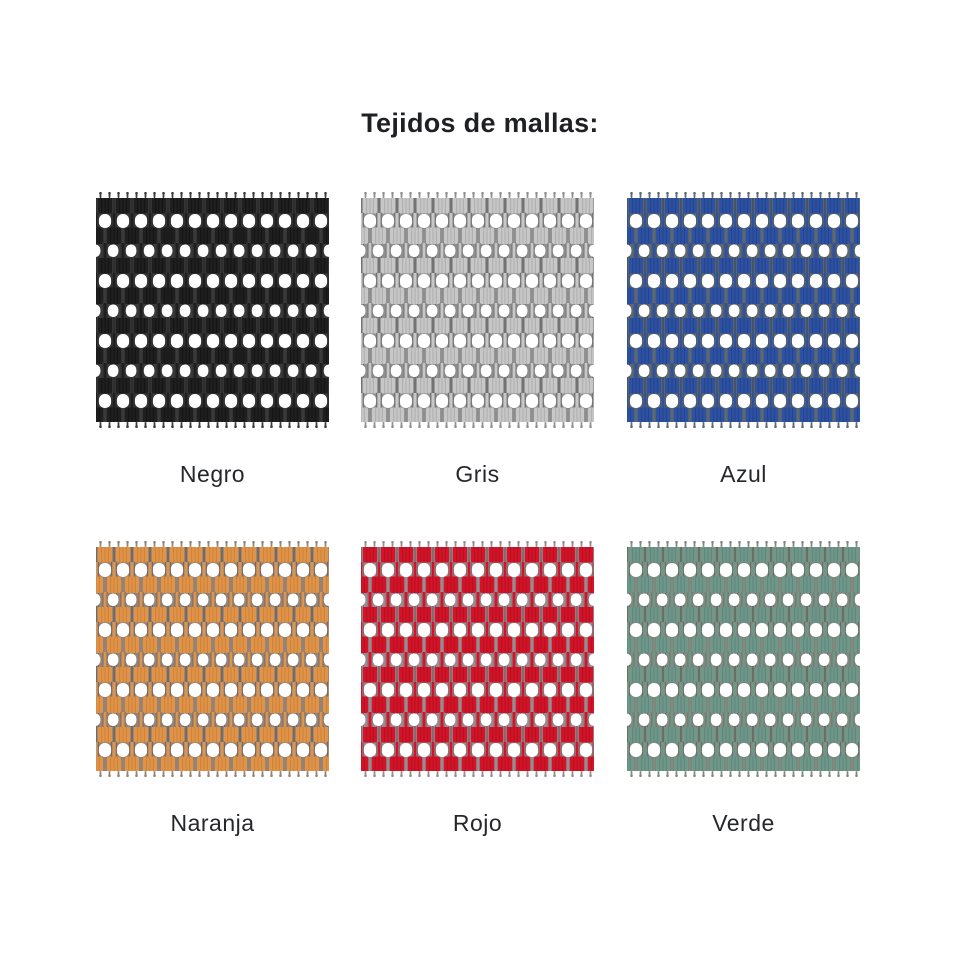 Image resolution: width=960 pixels, height=960 pixels. I want to click on swatch-cell-gris: Gris, so click(477, 340).